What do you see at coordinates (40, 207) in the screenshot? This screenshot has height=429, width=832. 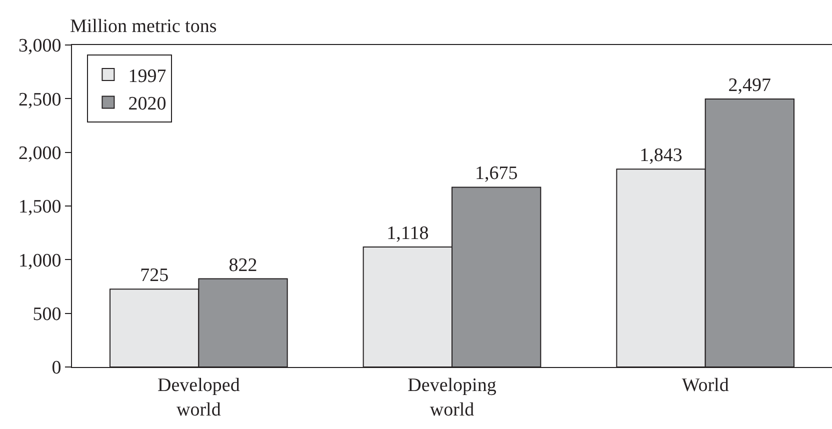 I see `y-tick-label: 1,500` at bounding box center [40, 207].